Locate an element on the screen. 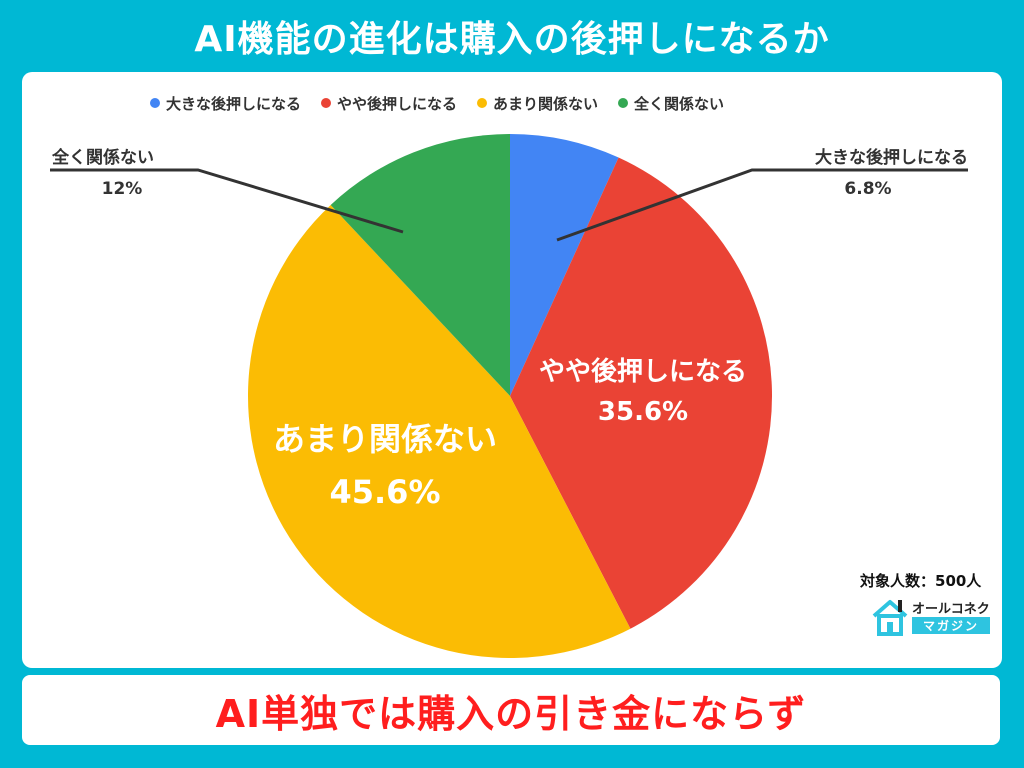 This screenshot has height=768, width=1024. legend-swatch-yellow is located at coordinates (482, 103).